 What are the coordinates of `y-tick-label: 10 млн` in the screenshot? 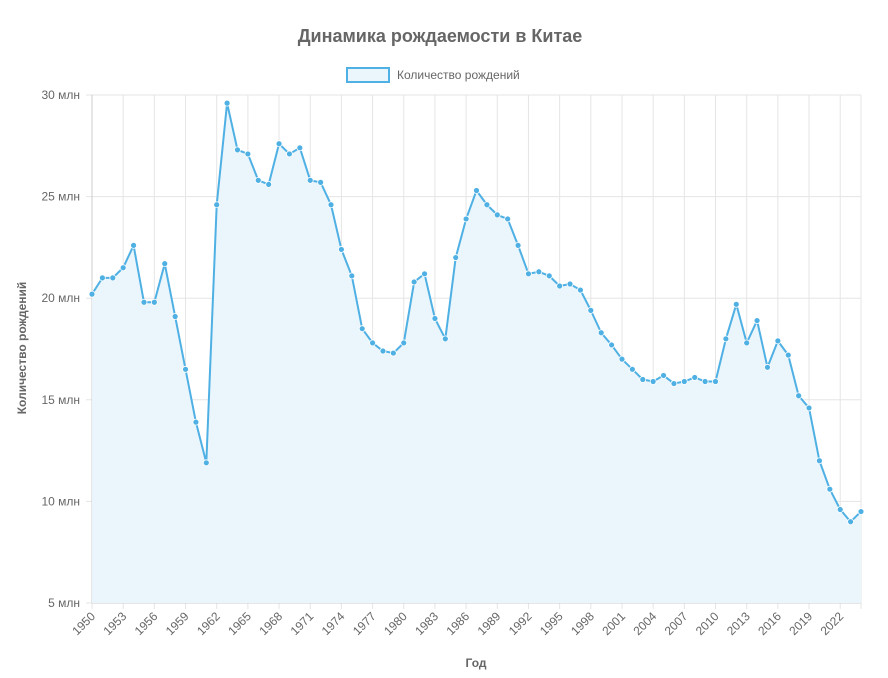 It's located at (60, 501).